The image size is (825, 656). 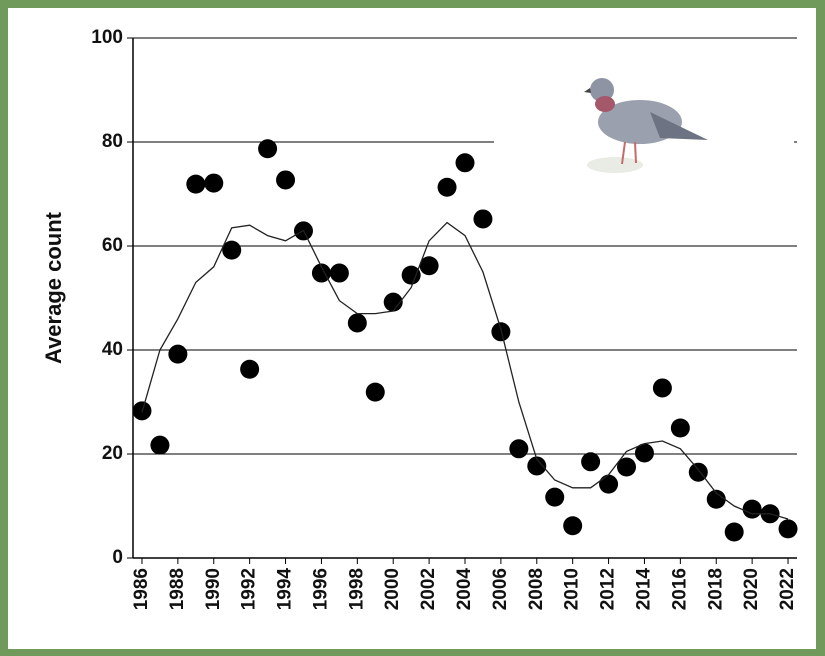 What do you see at coordinates (643, 589) in the screenshot?
I see `x-tick-label: 2014` at bounding box center [643, 589].